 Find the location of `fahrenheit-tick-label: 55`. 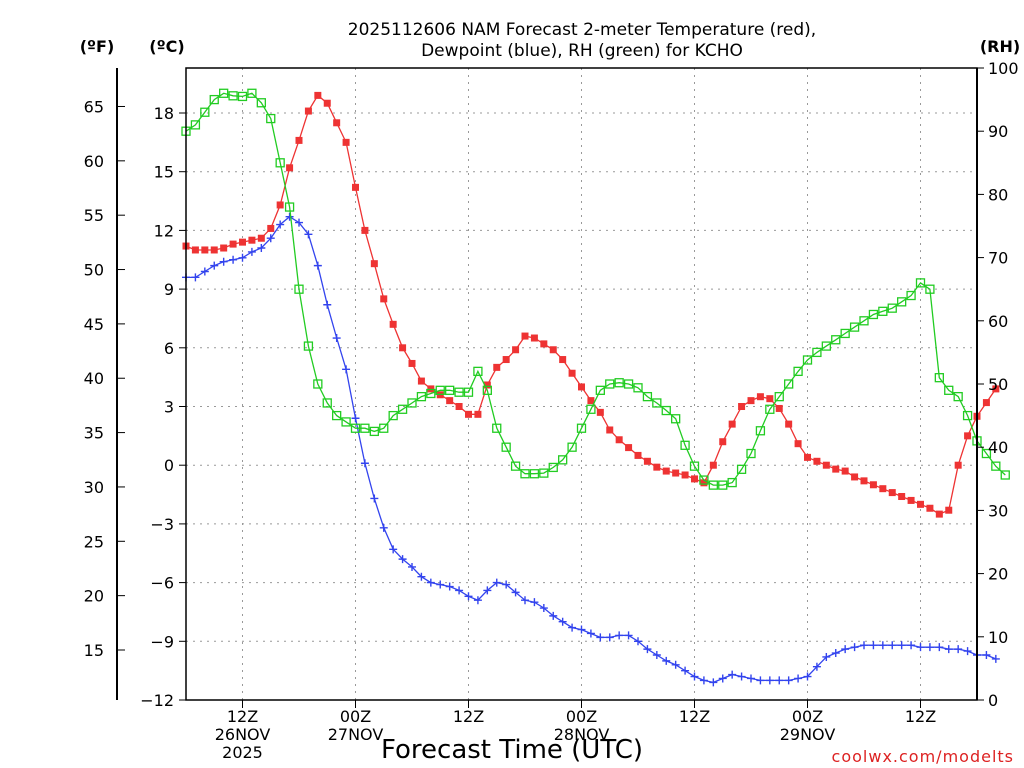

fahrenheit-tick-label: 55 is located at coordinates (94, 215).